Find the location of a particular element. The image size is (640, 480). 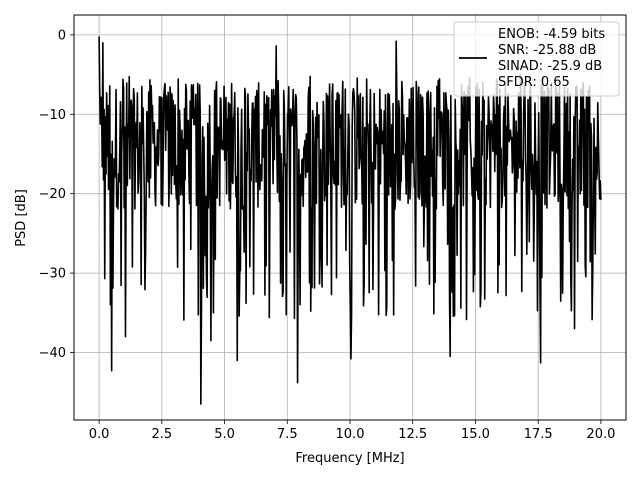

x-tick-label: 15.0 is located at coordinates (475, 434).